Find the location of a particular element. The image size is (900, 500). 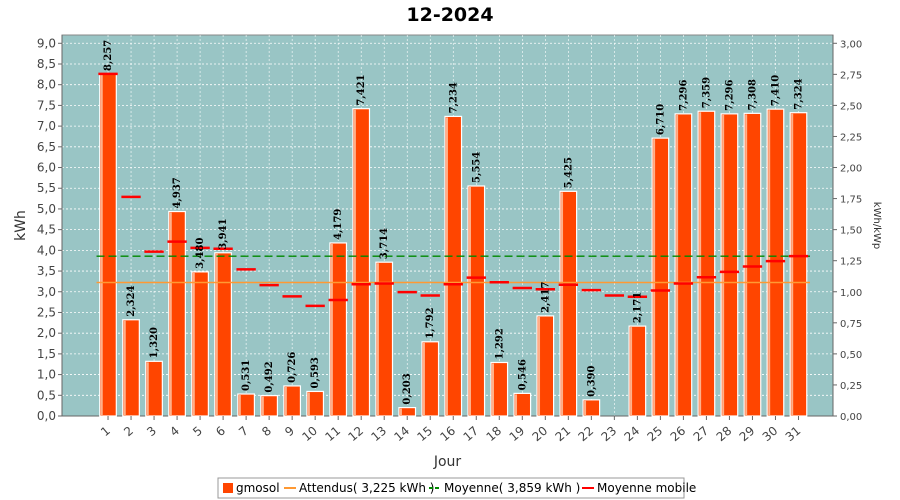

x-tick-label: 7 is located at coordinates (243, 432).